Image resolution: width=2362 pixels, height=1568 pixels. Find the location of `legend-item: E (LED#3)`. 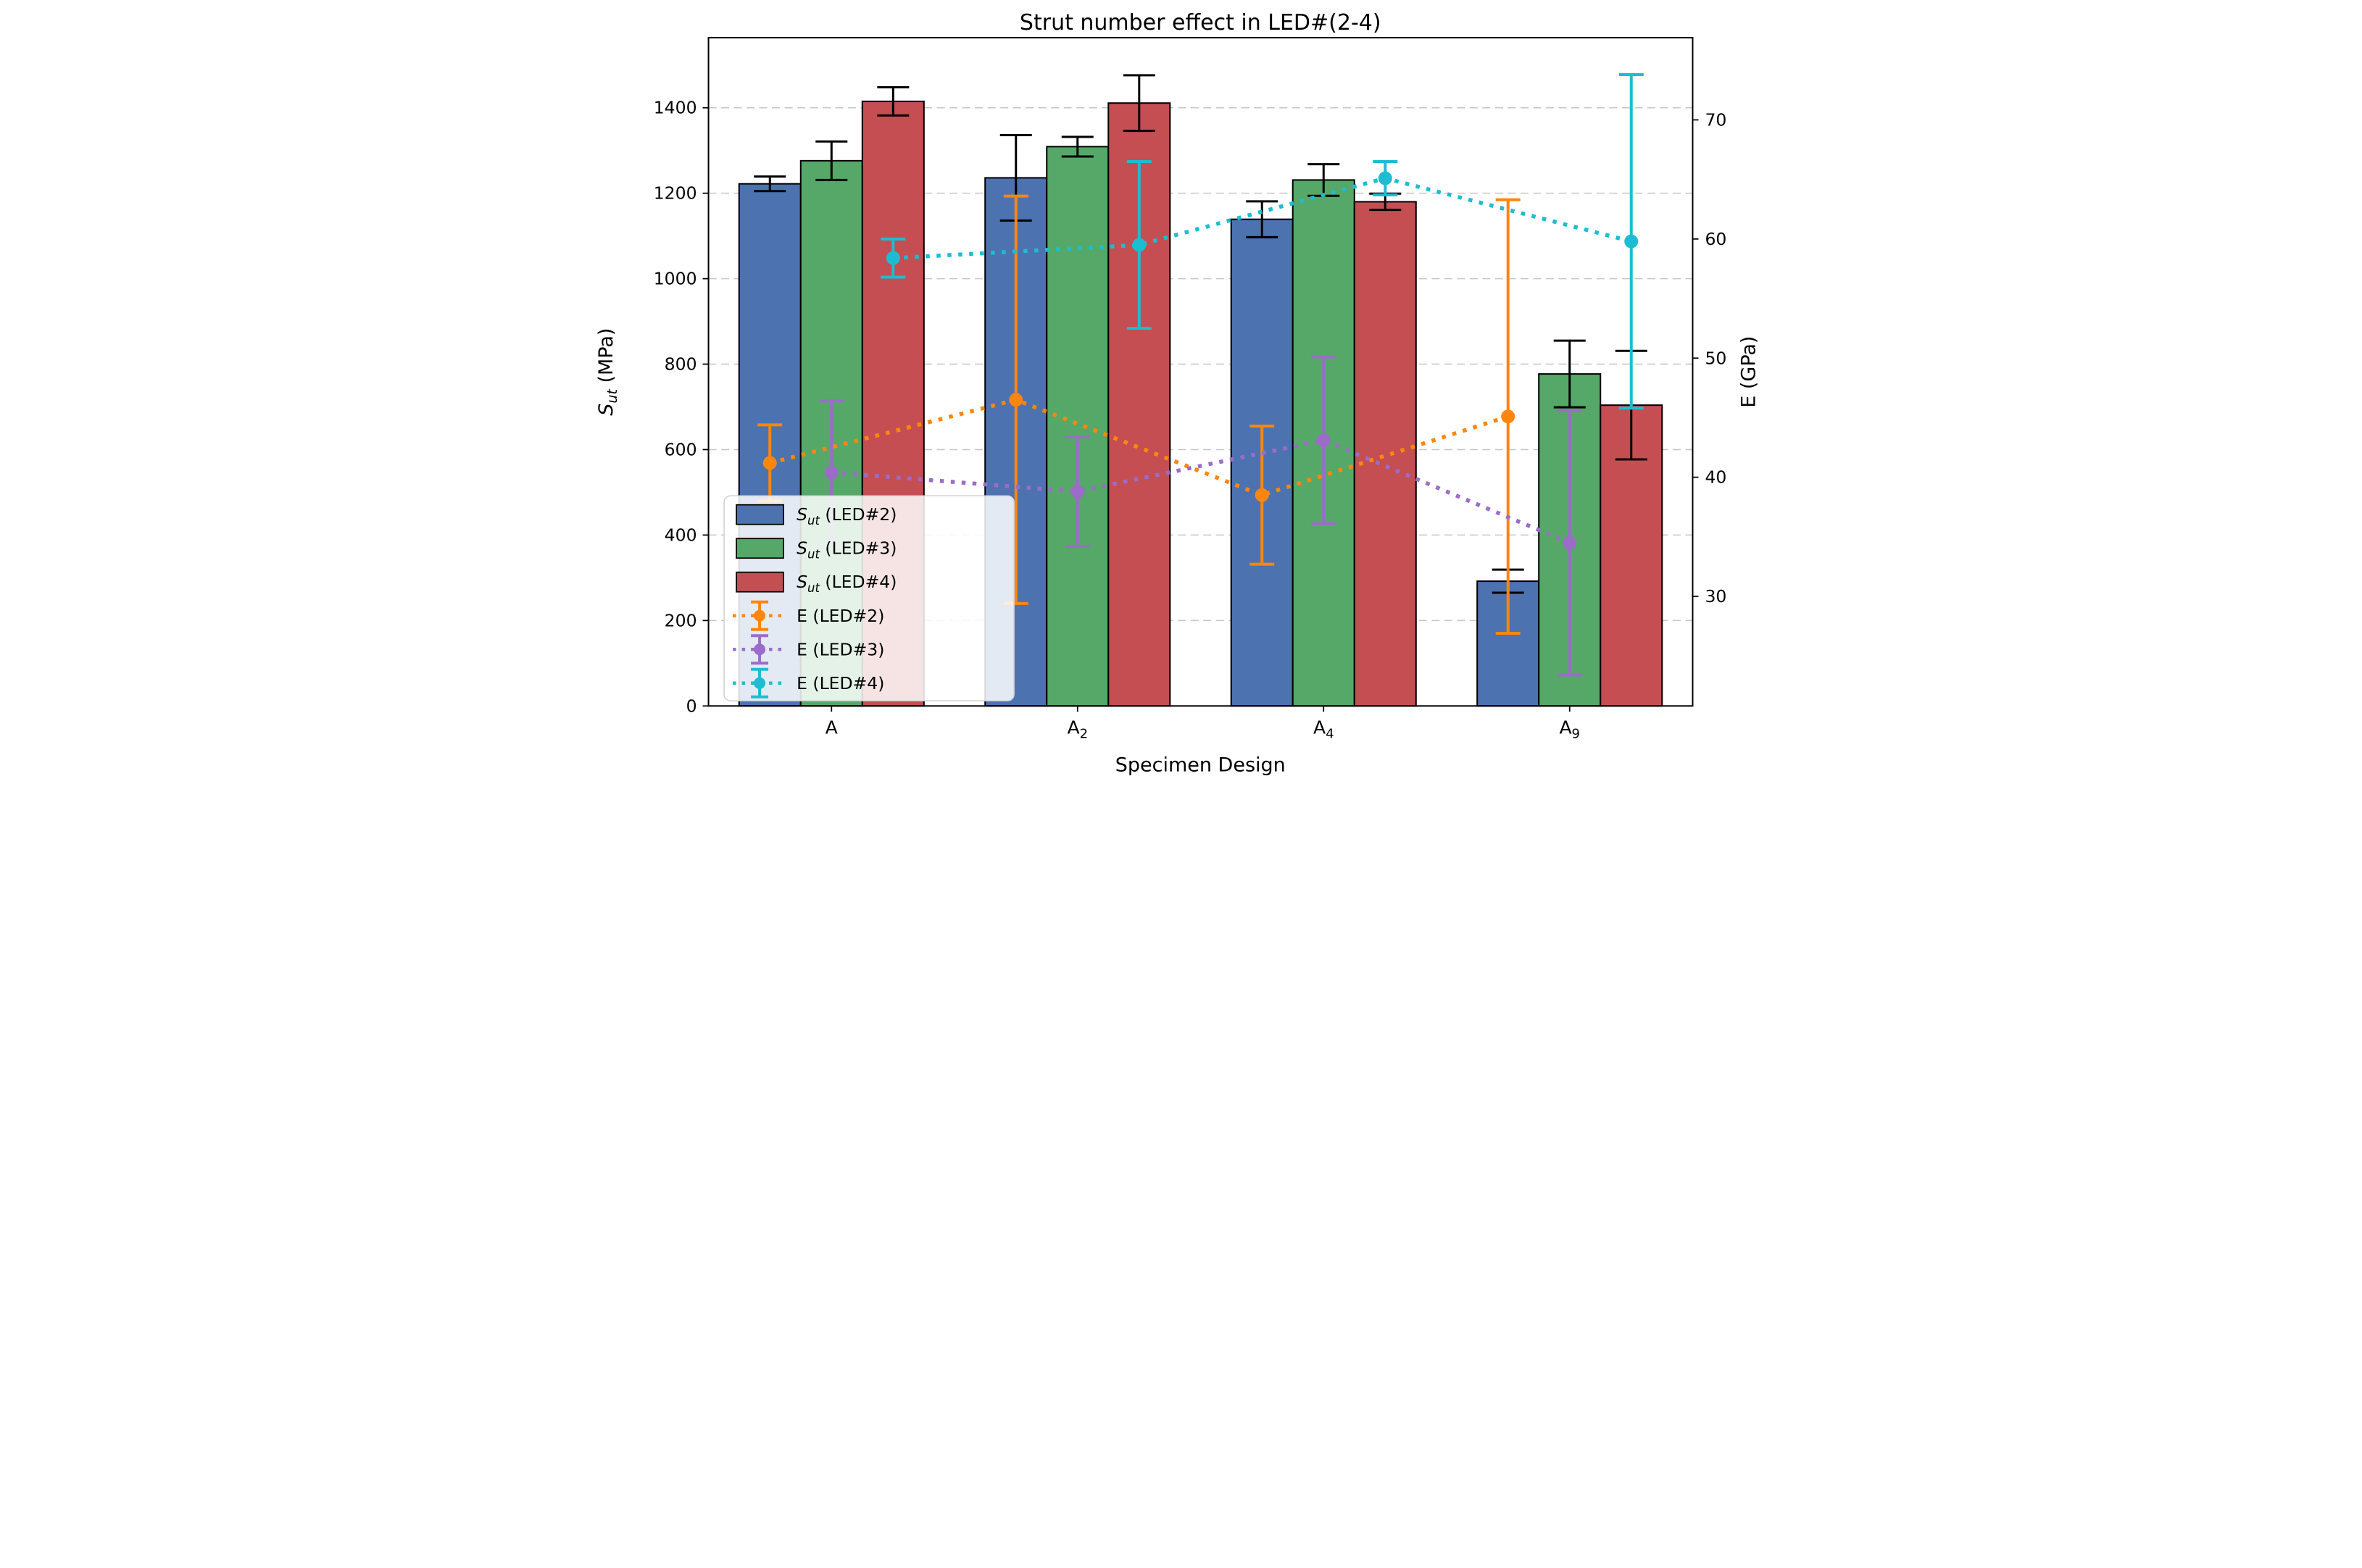

legend-item: E (LED#3) is located at coordinates (808, 649).